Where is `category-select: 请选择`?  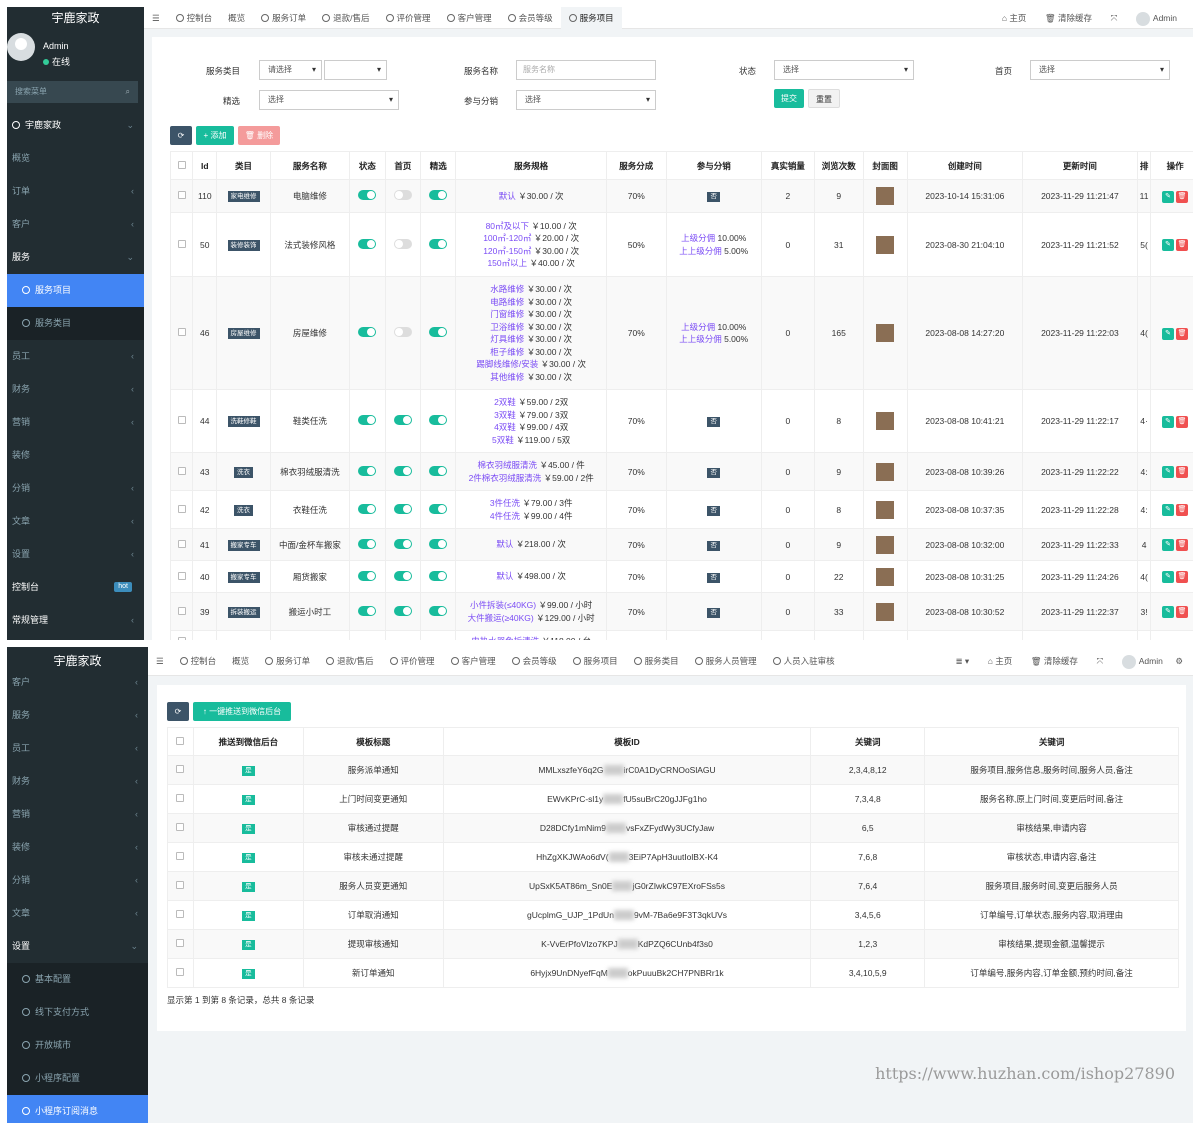
category-select: 请选择 is located at coordinates (290, 70).